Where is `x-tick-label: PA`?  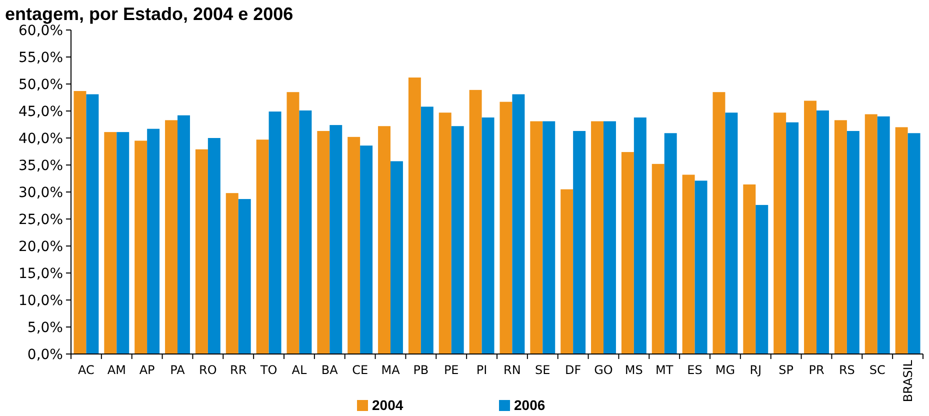 x-tick-label: PA is located at coordinates (178, 370).